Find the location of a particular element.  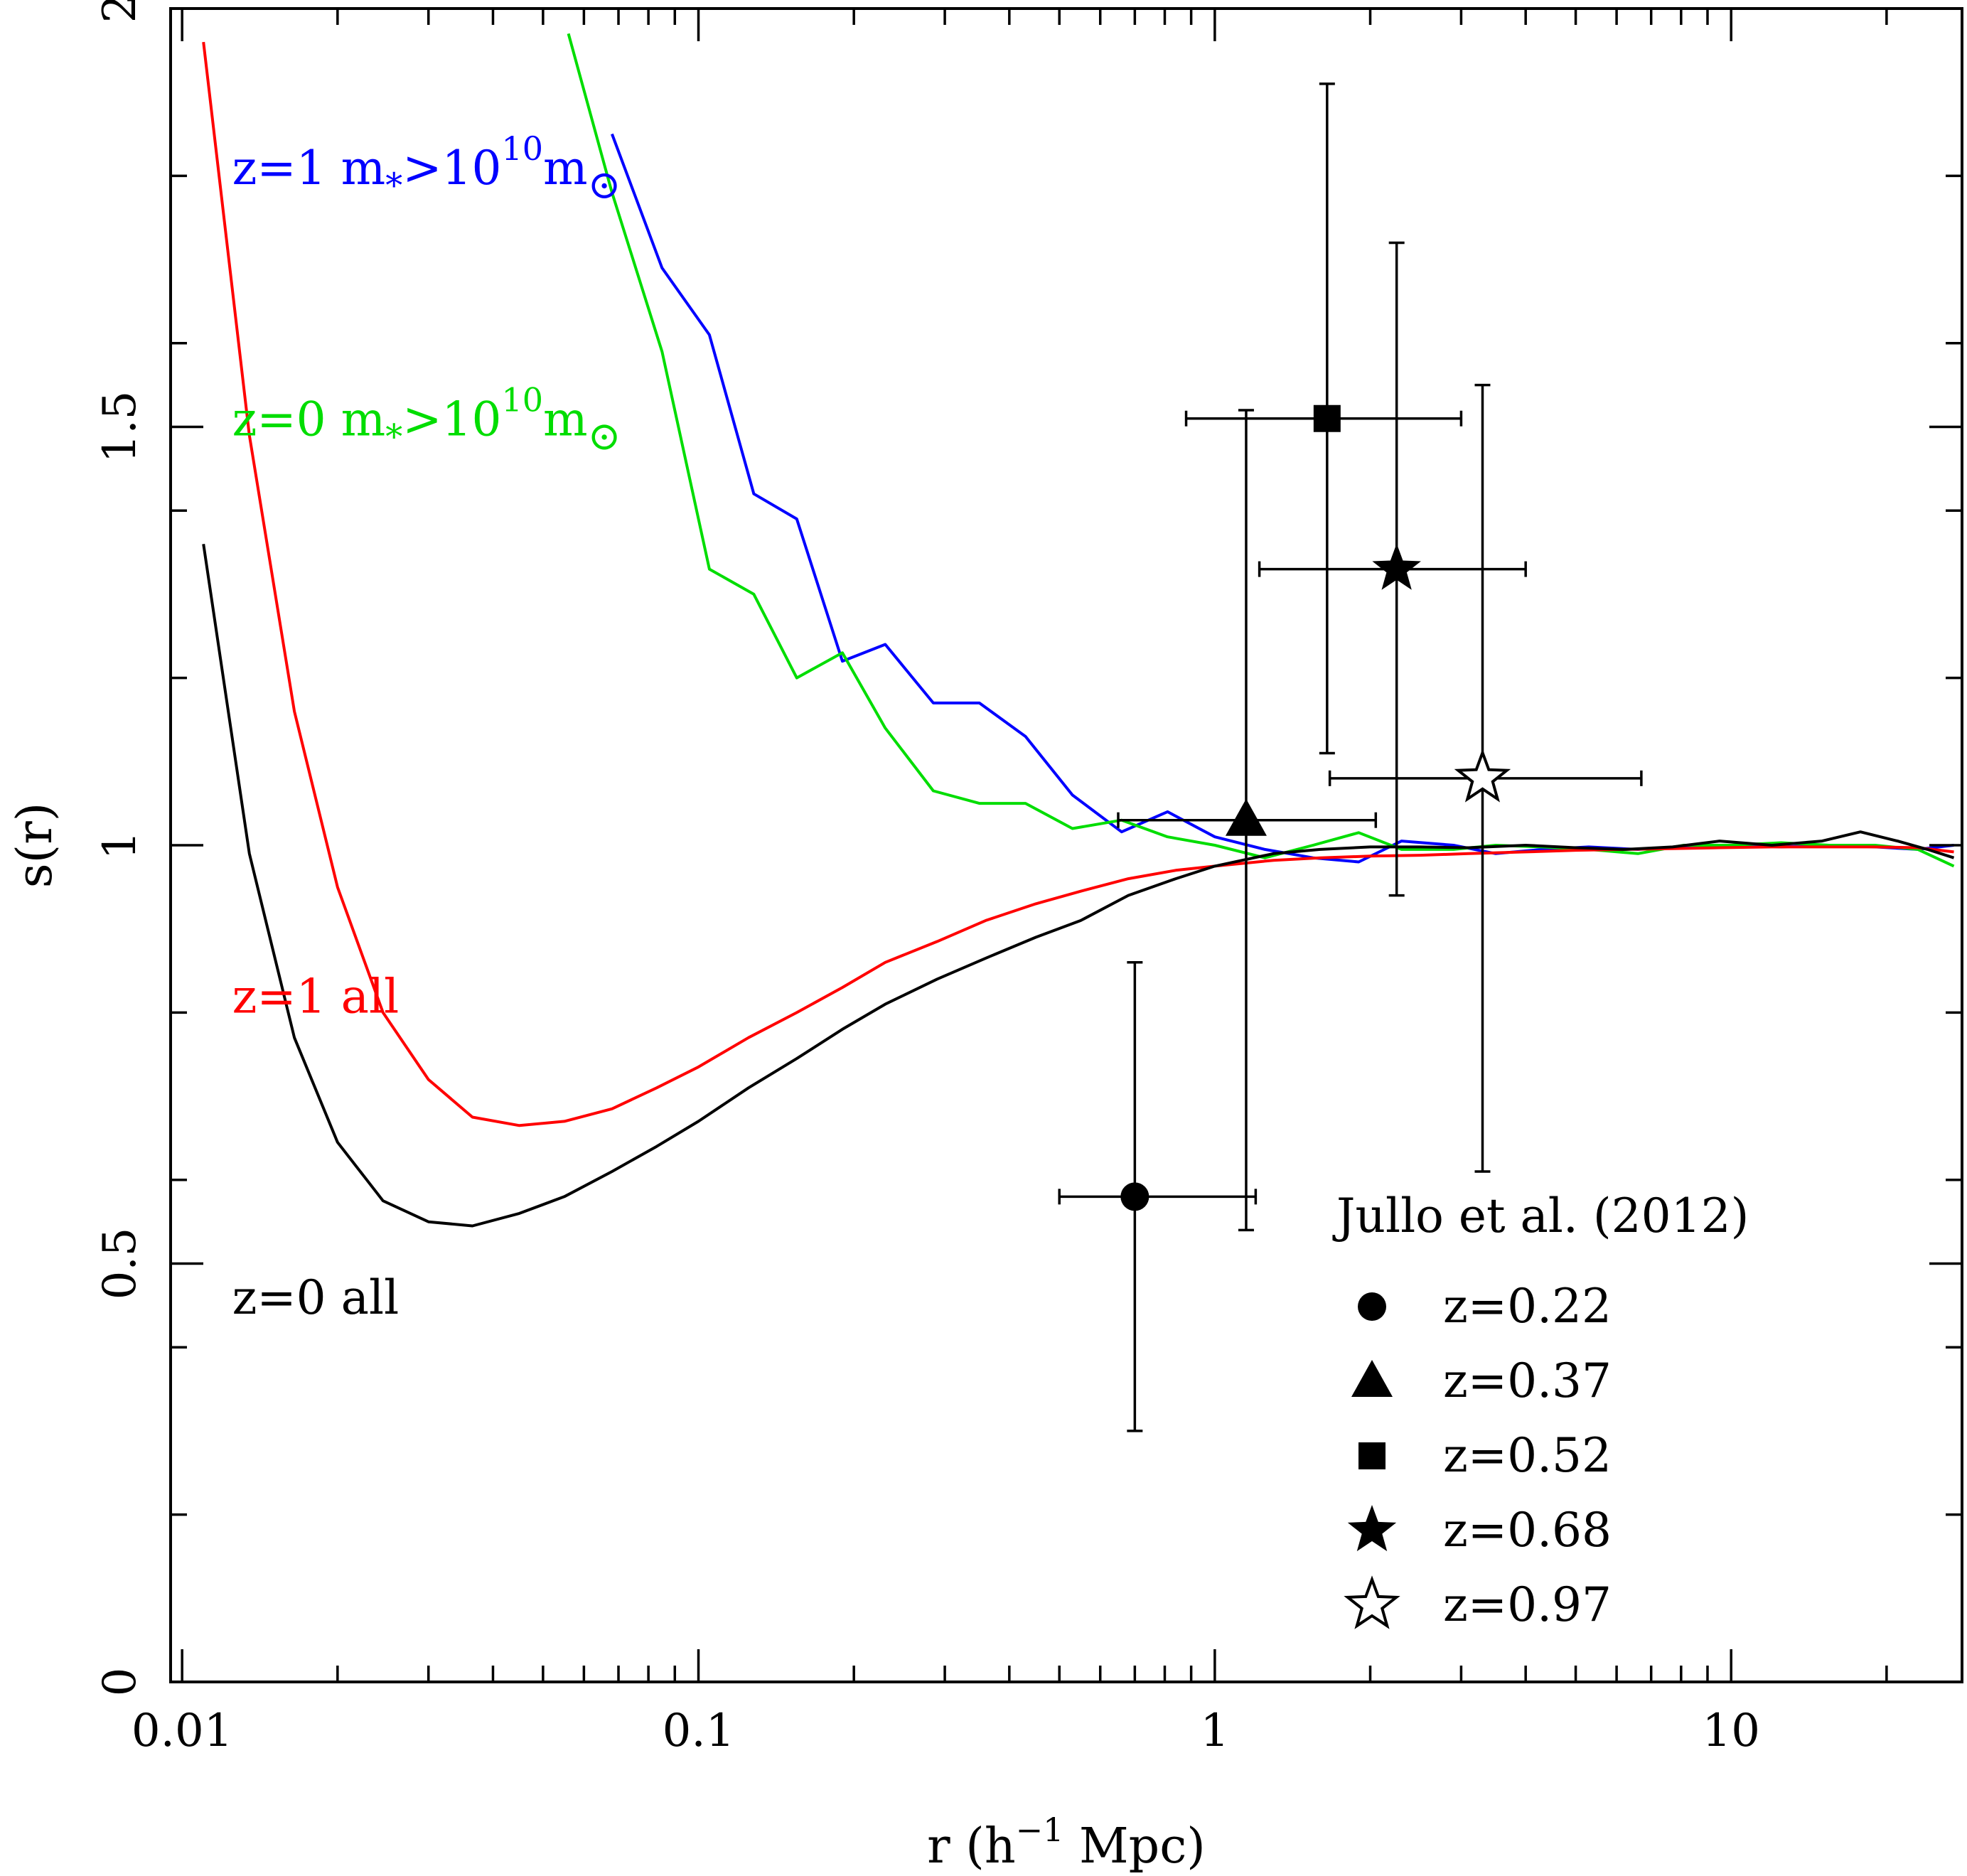

y-axis-title: s(r) is located at coordinates (35, 845).